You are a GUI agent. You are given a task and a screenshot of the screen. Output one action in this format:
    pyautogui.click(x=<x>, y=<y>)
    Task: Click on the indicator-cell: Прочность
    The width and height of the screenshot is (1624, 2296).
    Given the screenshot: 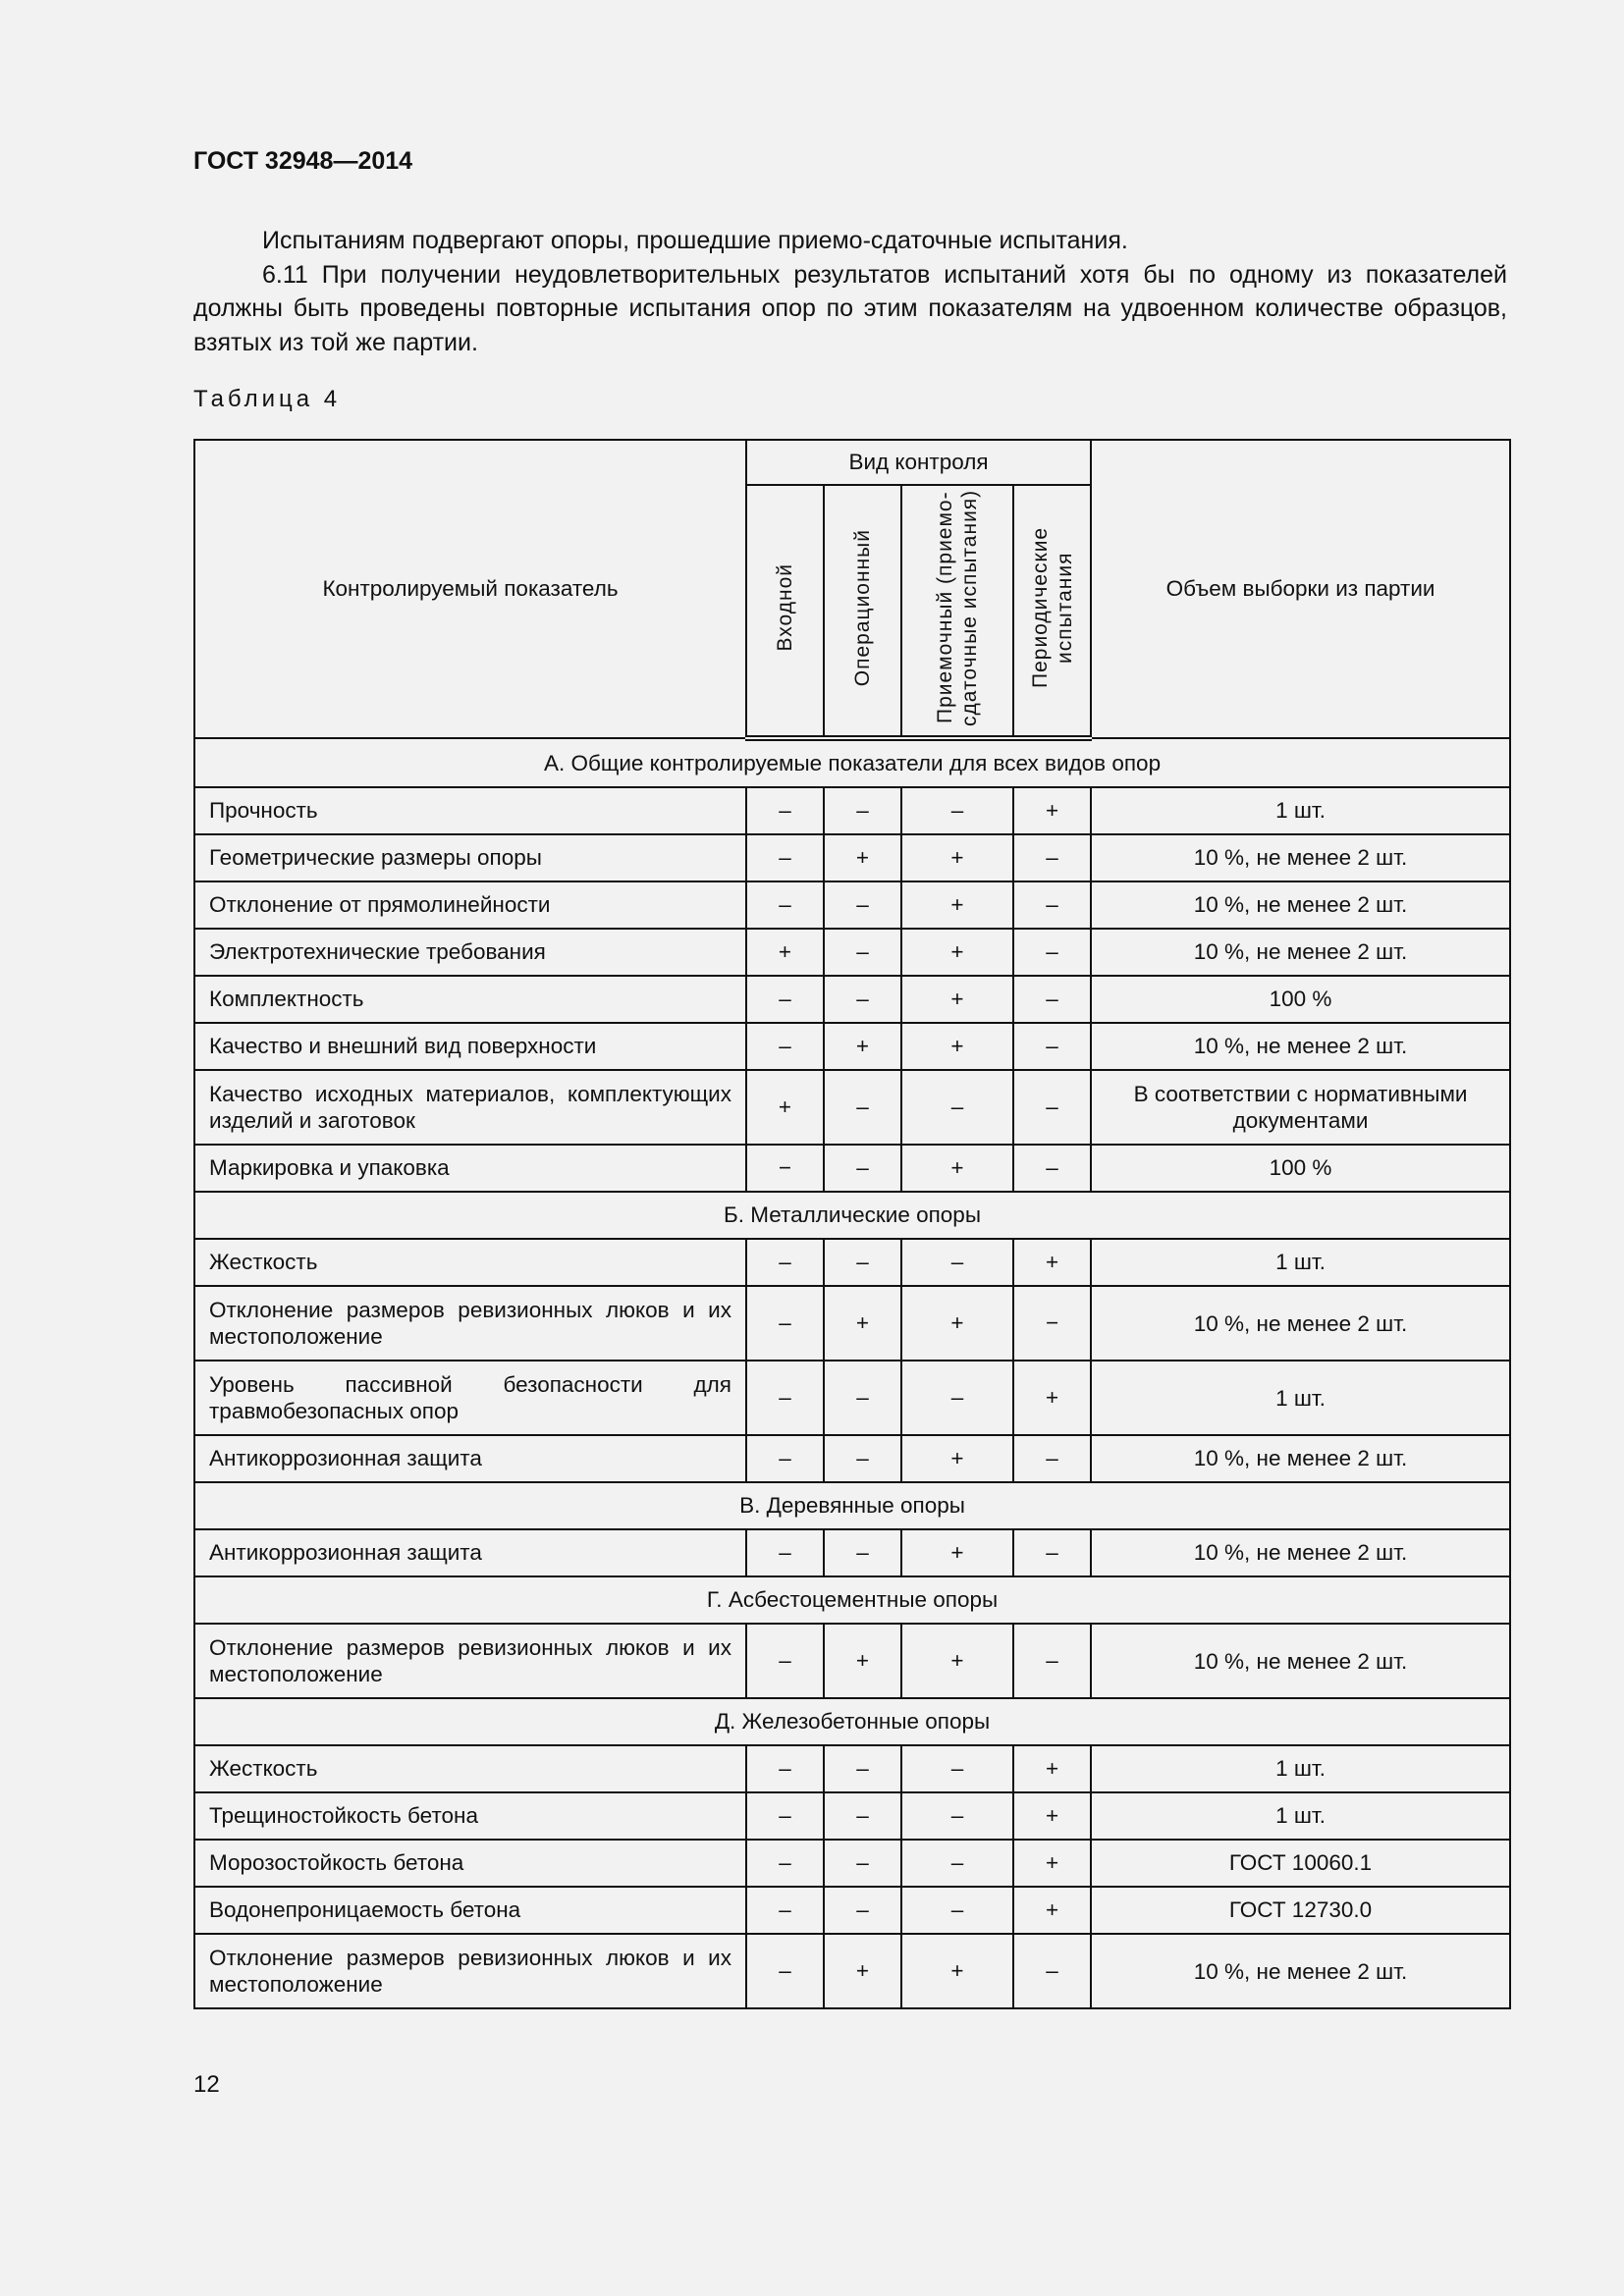 What is the action you would take?
    pyautogui.click(x=470, y=810)
    